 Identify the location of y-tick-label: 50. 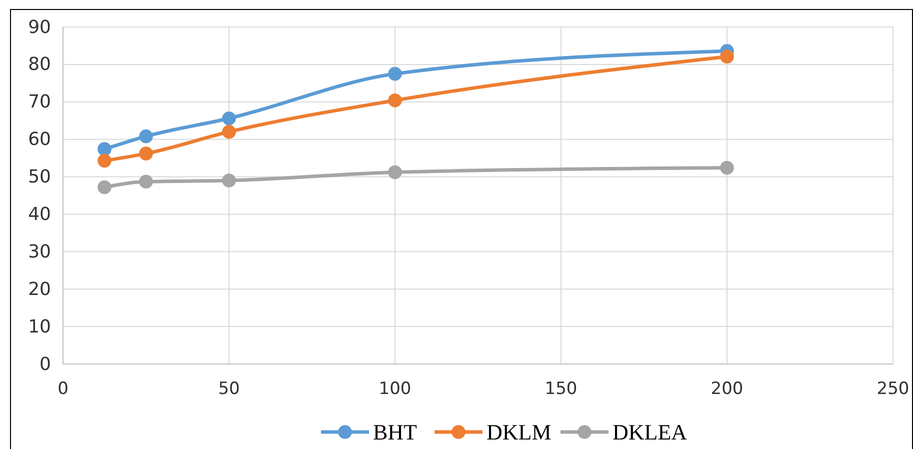
(39, 177).